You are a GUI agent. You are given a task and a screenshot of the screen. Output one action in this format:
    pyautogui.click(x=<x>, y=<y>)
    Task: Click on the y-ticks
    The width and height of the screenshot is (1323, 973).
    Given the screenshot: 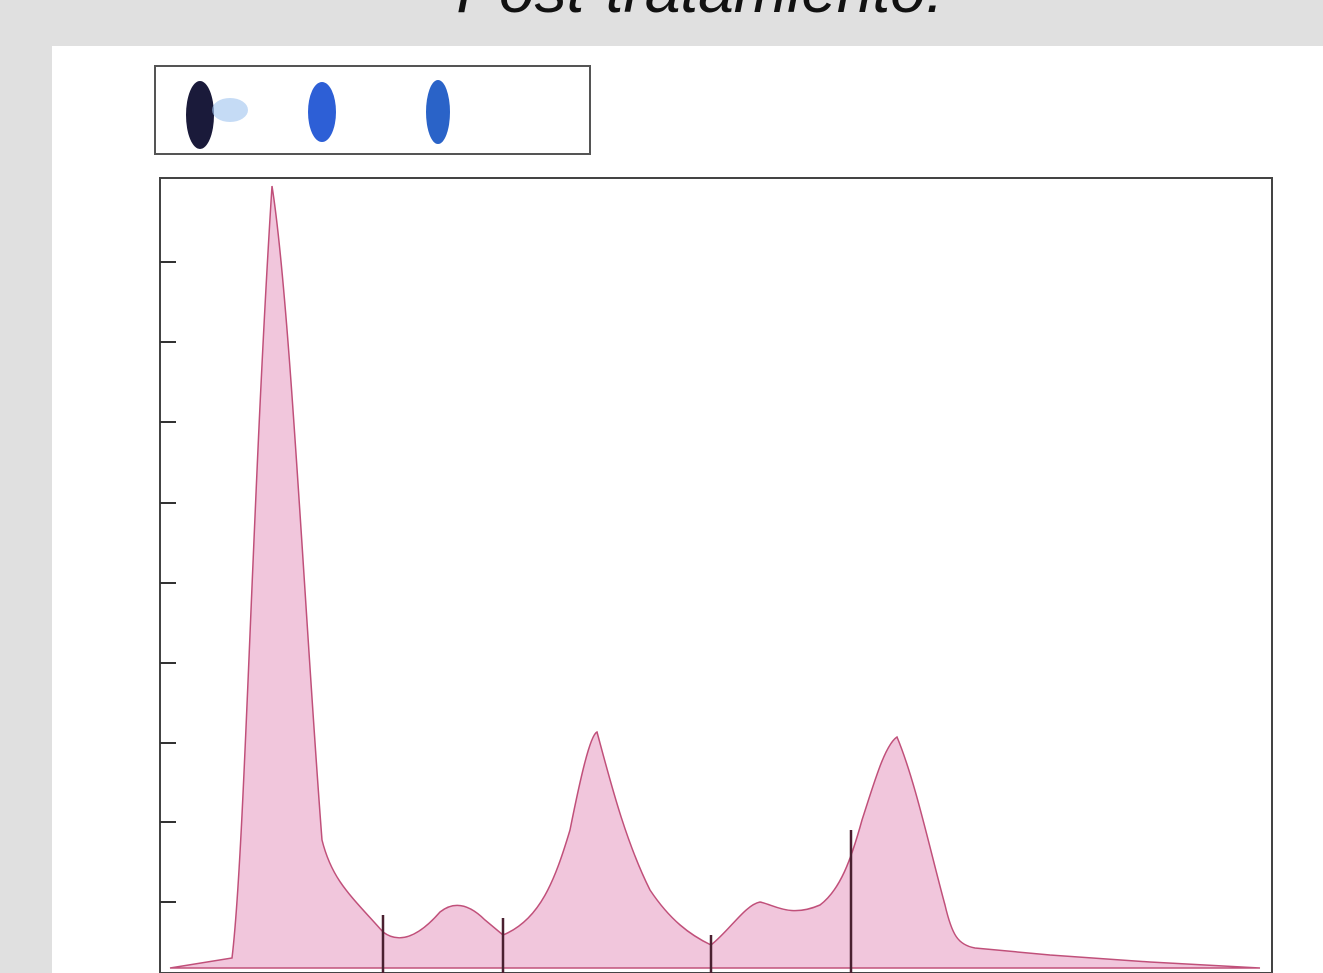 What is the action you would take?
    pyautogui.click(x=168, y=582)
    